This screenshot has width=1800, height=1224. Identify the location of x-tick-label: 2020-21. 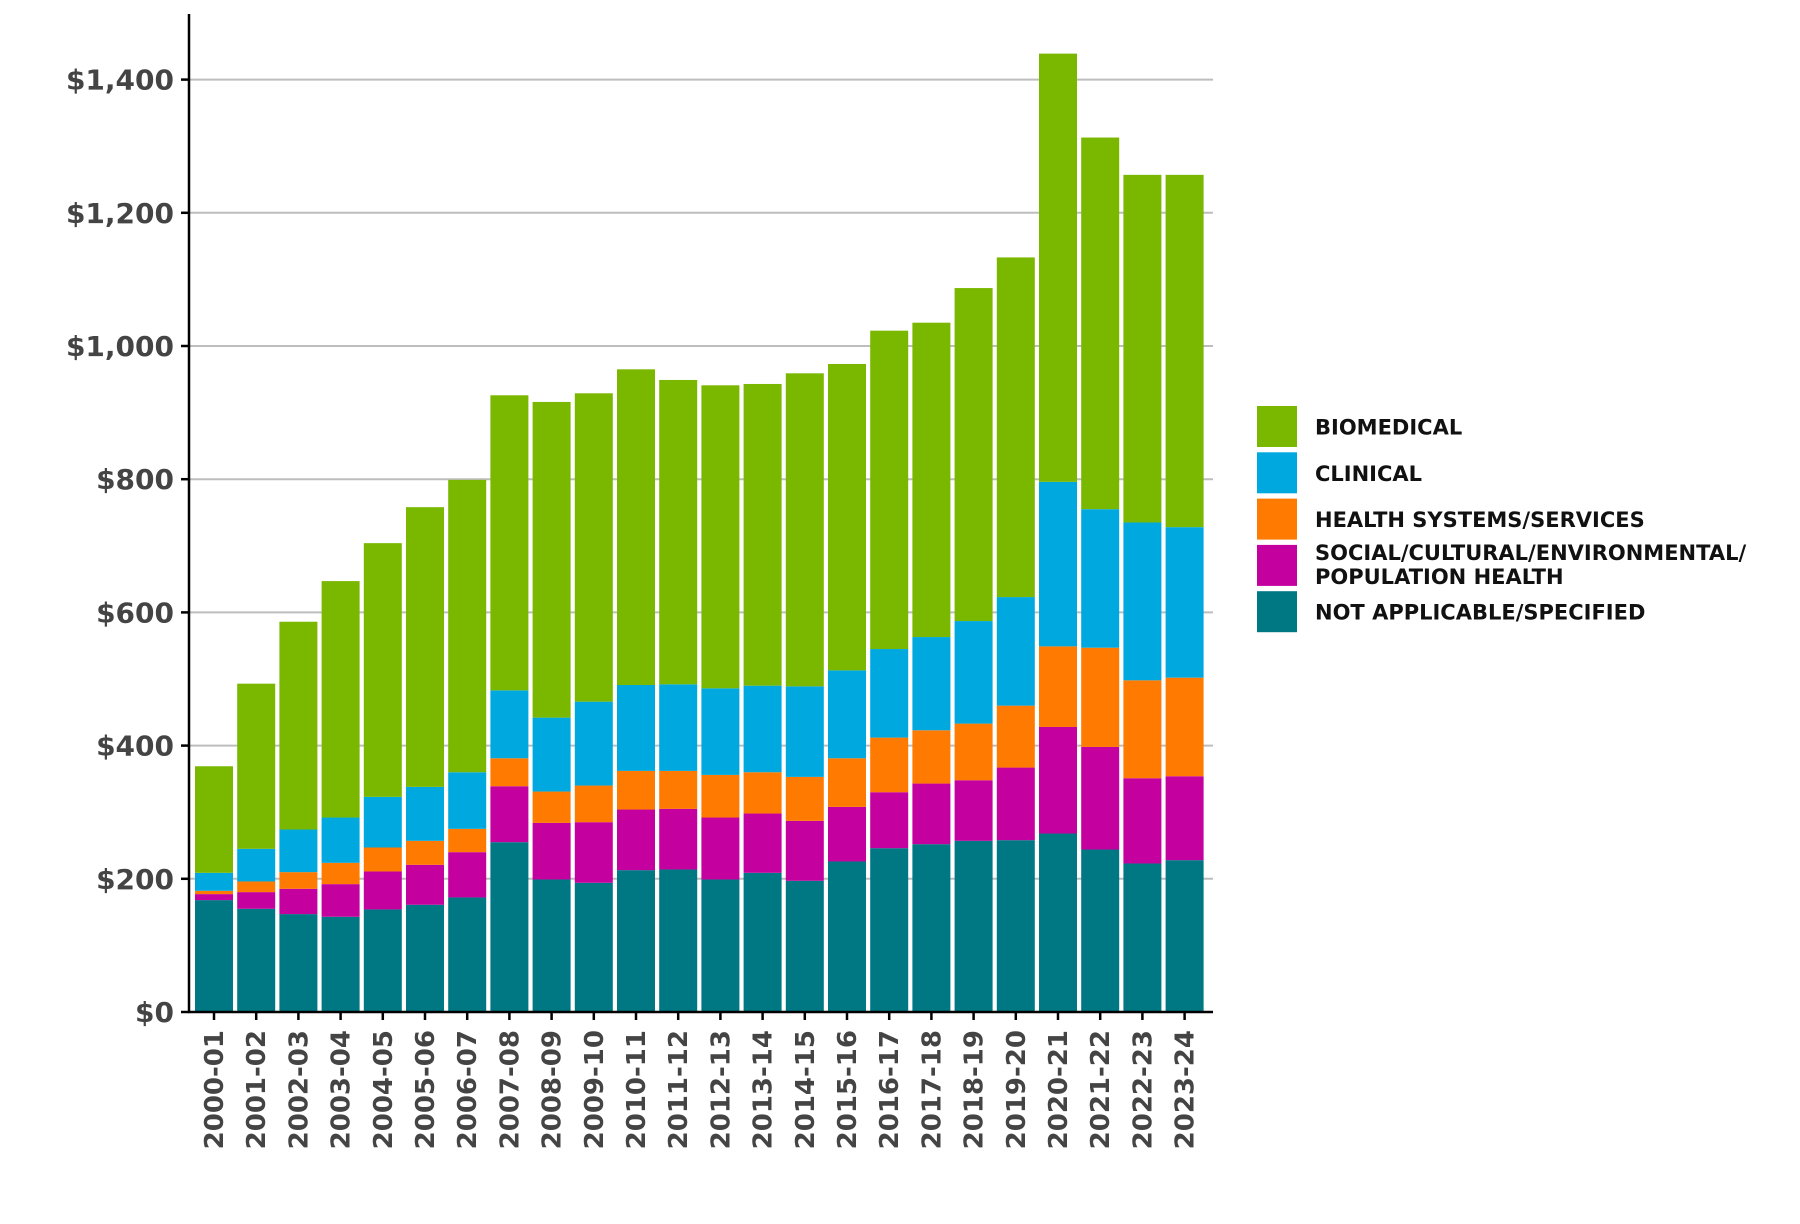
(1059, 1089).